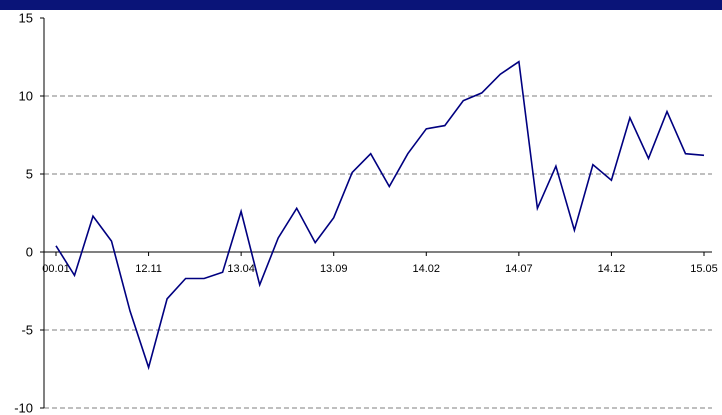 This screenshot has height=415, width=722. What do you see at coordinates (29, 252) in the screenshot?
I see `y-tick-label: 0` at bounding box center [29, 252].